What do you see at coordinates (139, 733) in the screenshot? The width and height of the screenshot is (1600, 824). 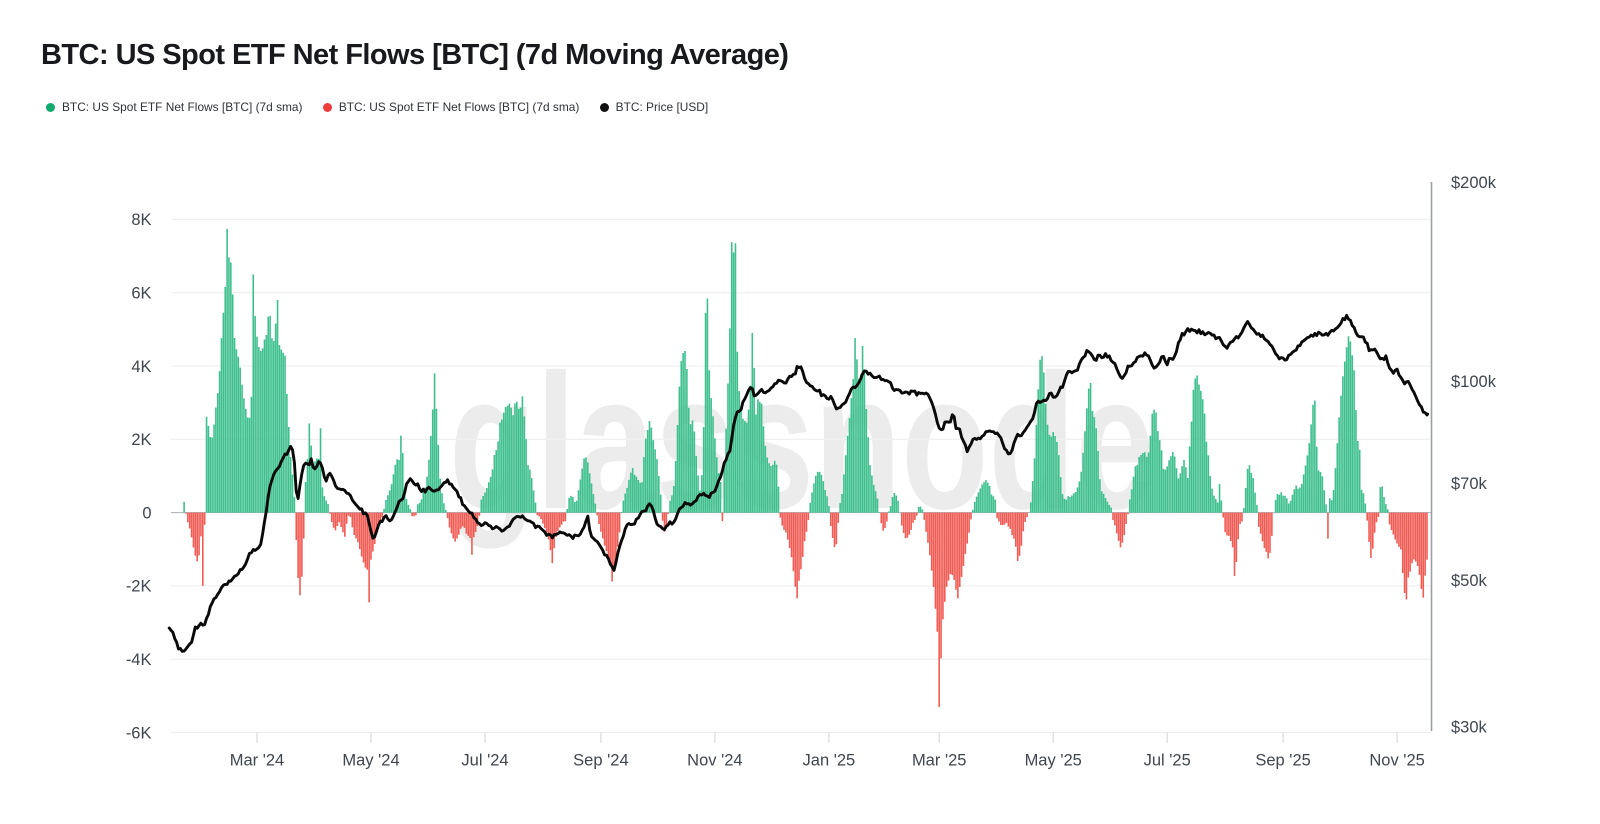 I see `svg-text: -6K` at bounding box center [139, 733].